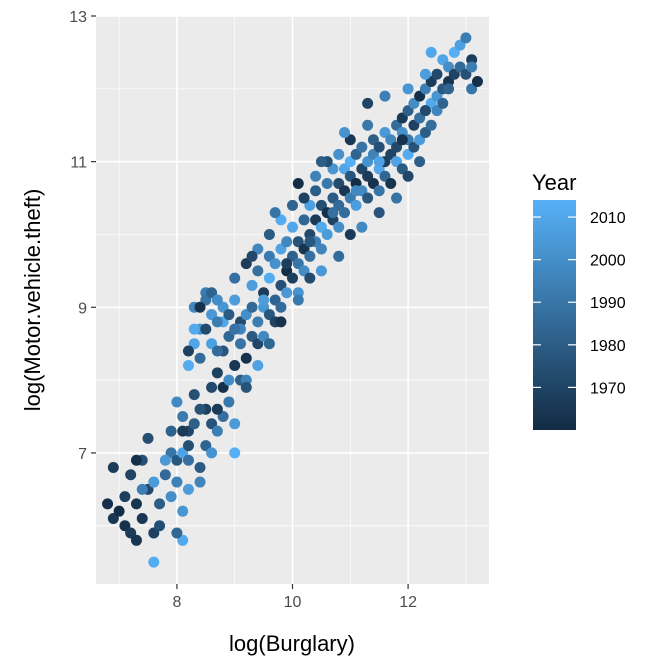 Image resolution: width=672 pixels, height=672 pixels. Describe the element at coordinates (82, 308) in the screenshot. I see `y-tick-label: 9` at that location.